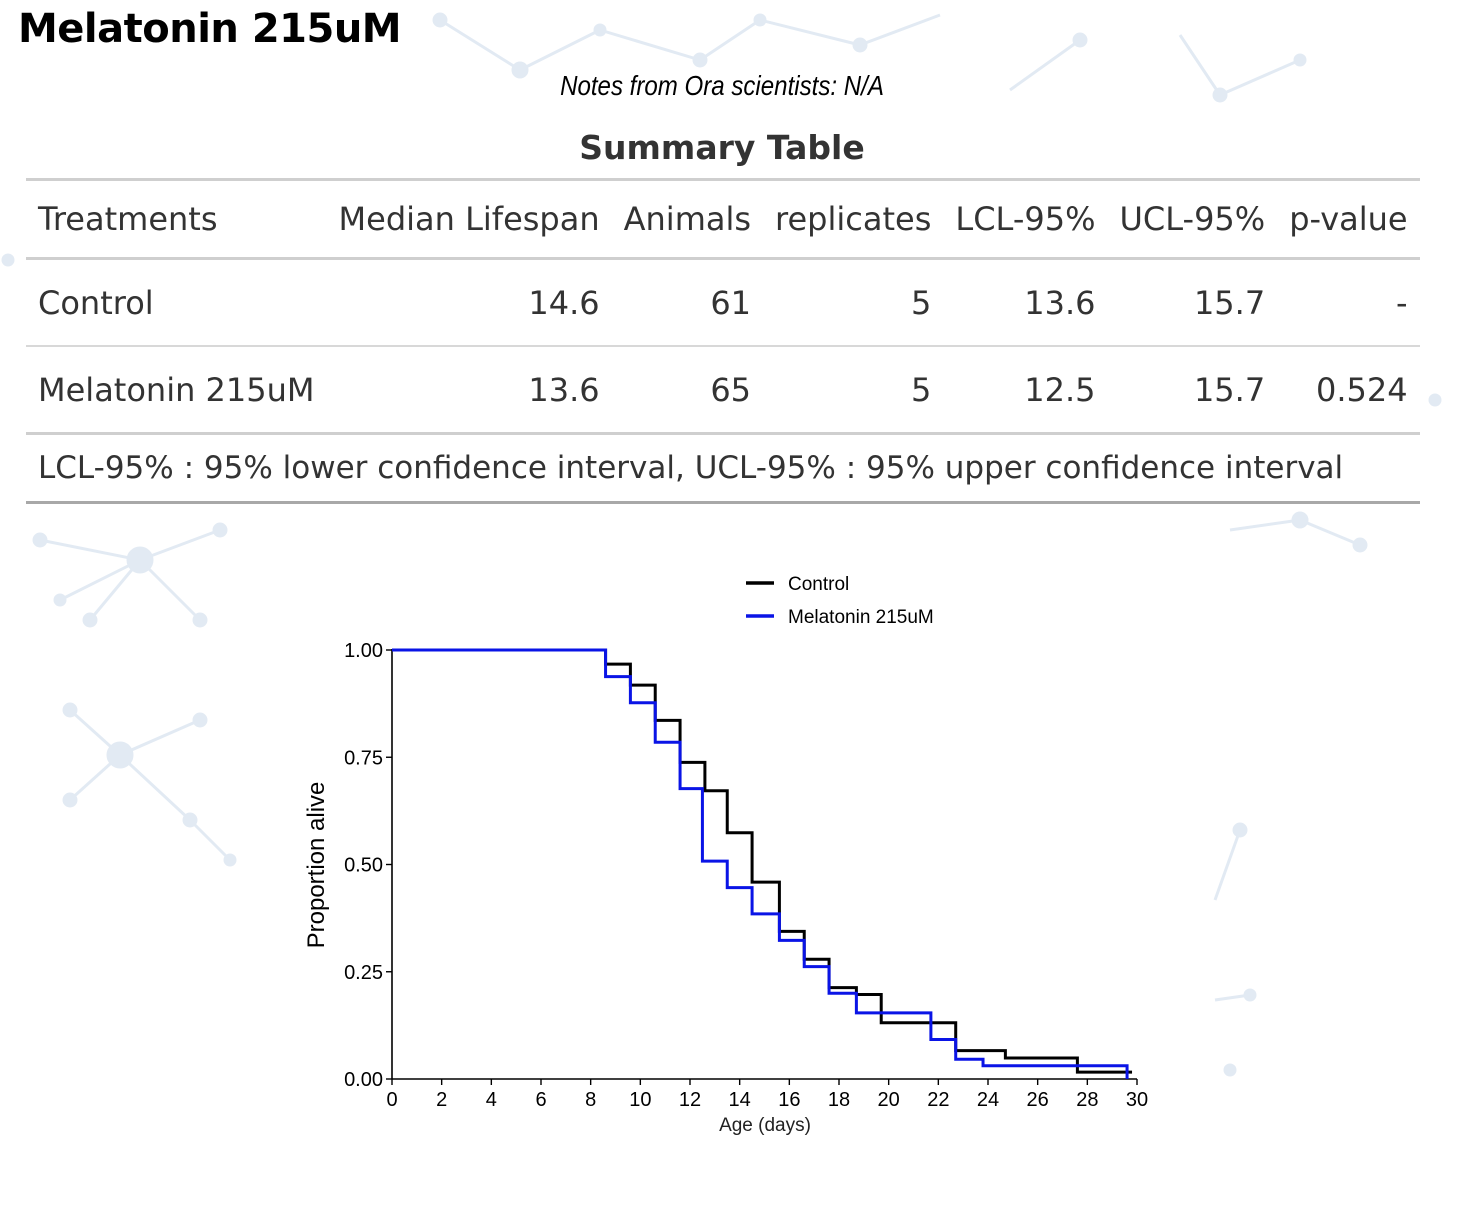  I want to click on page-title: Melatonin 215uM, so click(210, 29).